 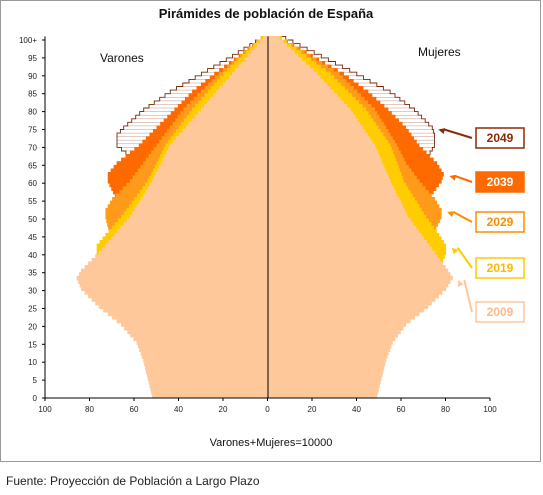 I want to click on y-tick-label: 40, so click(x=32, y=255).